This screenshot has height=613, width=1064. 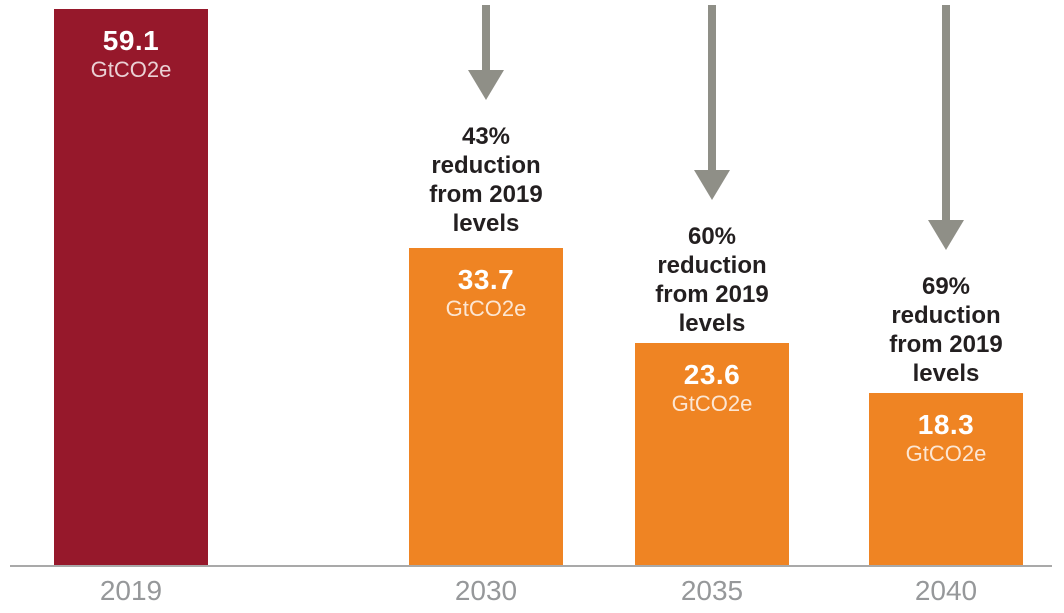 I want to click on reduction-annotation-2030: 43% reduction from 2019 levels, so click(x=486, y=180).